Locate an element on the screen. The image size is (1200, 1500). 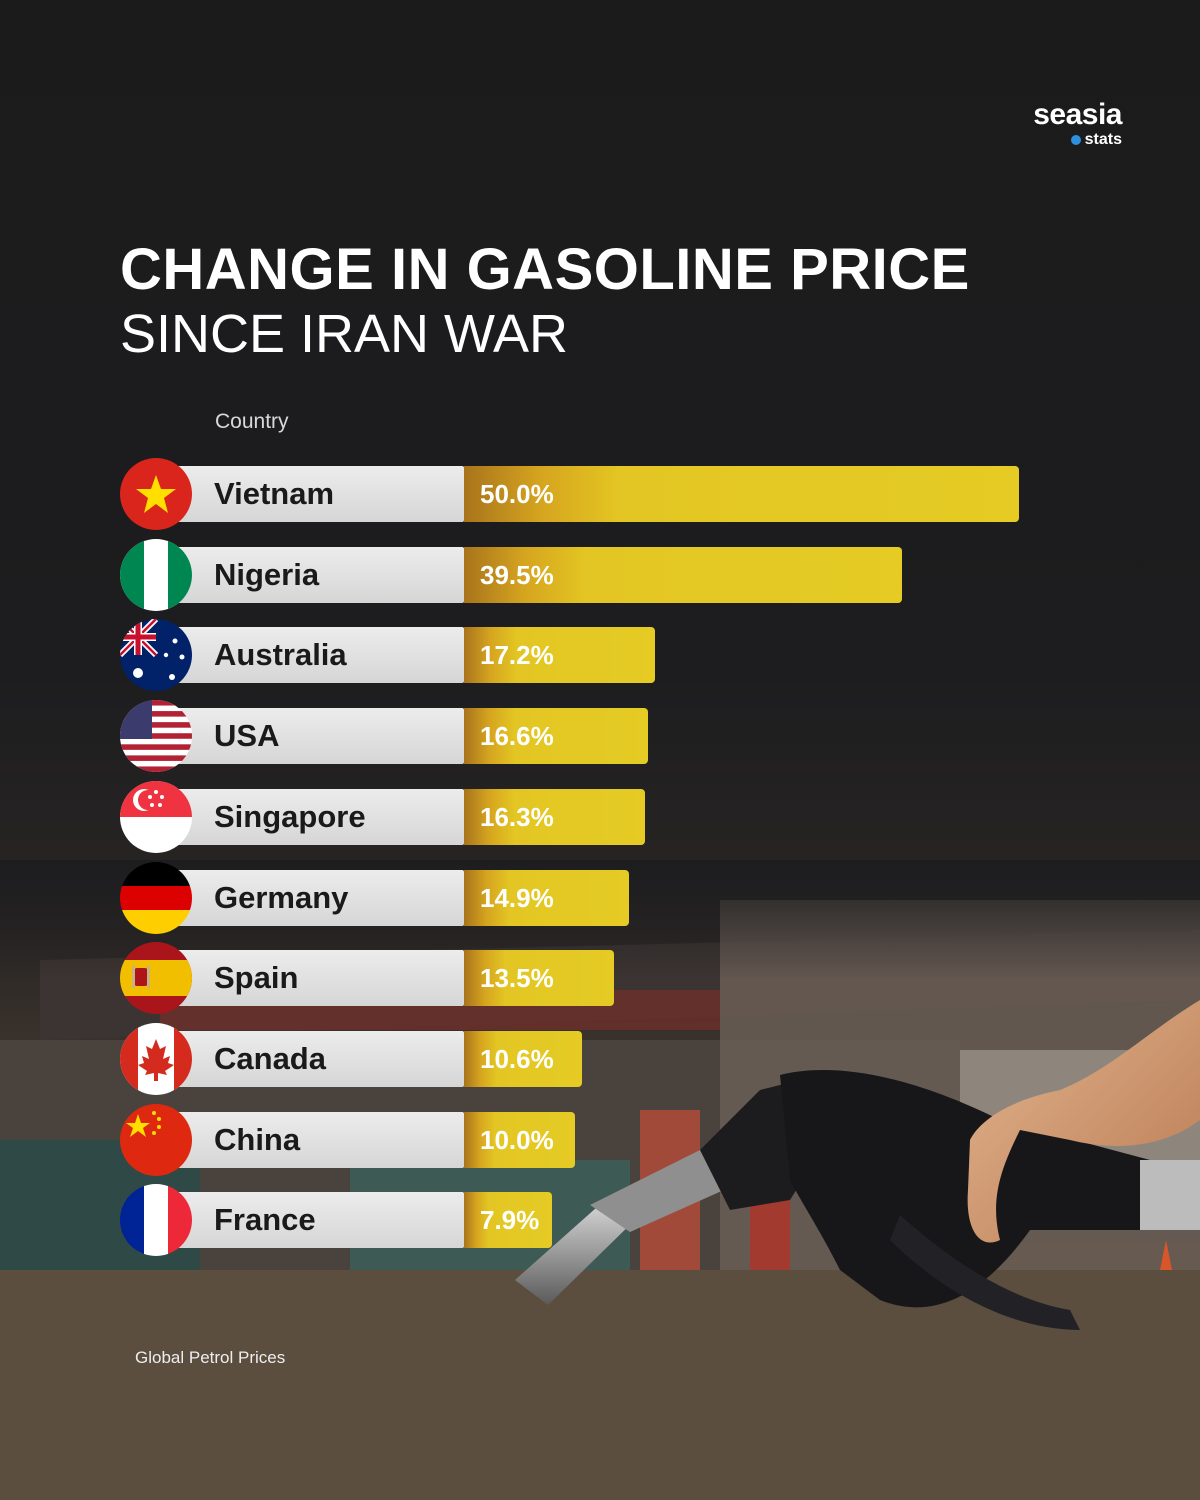
france-flag-icon is located at coordinates (156, 1220).